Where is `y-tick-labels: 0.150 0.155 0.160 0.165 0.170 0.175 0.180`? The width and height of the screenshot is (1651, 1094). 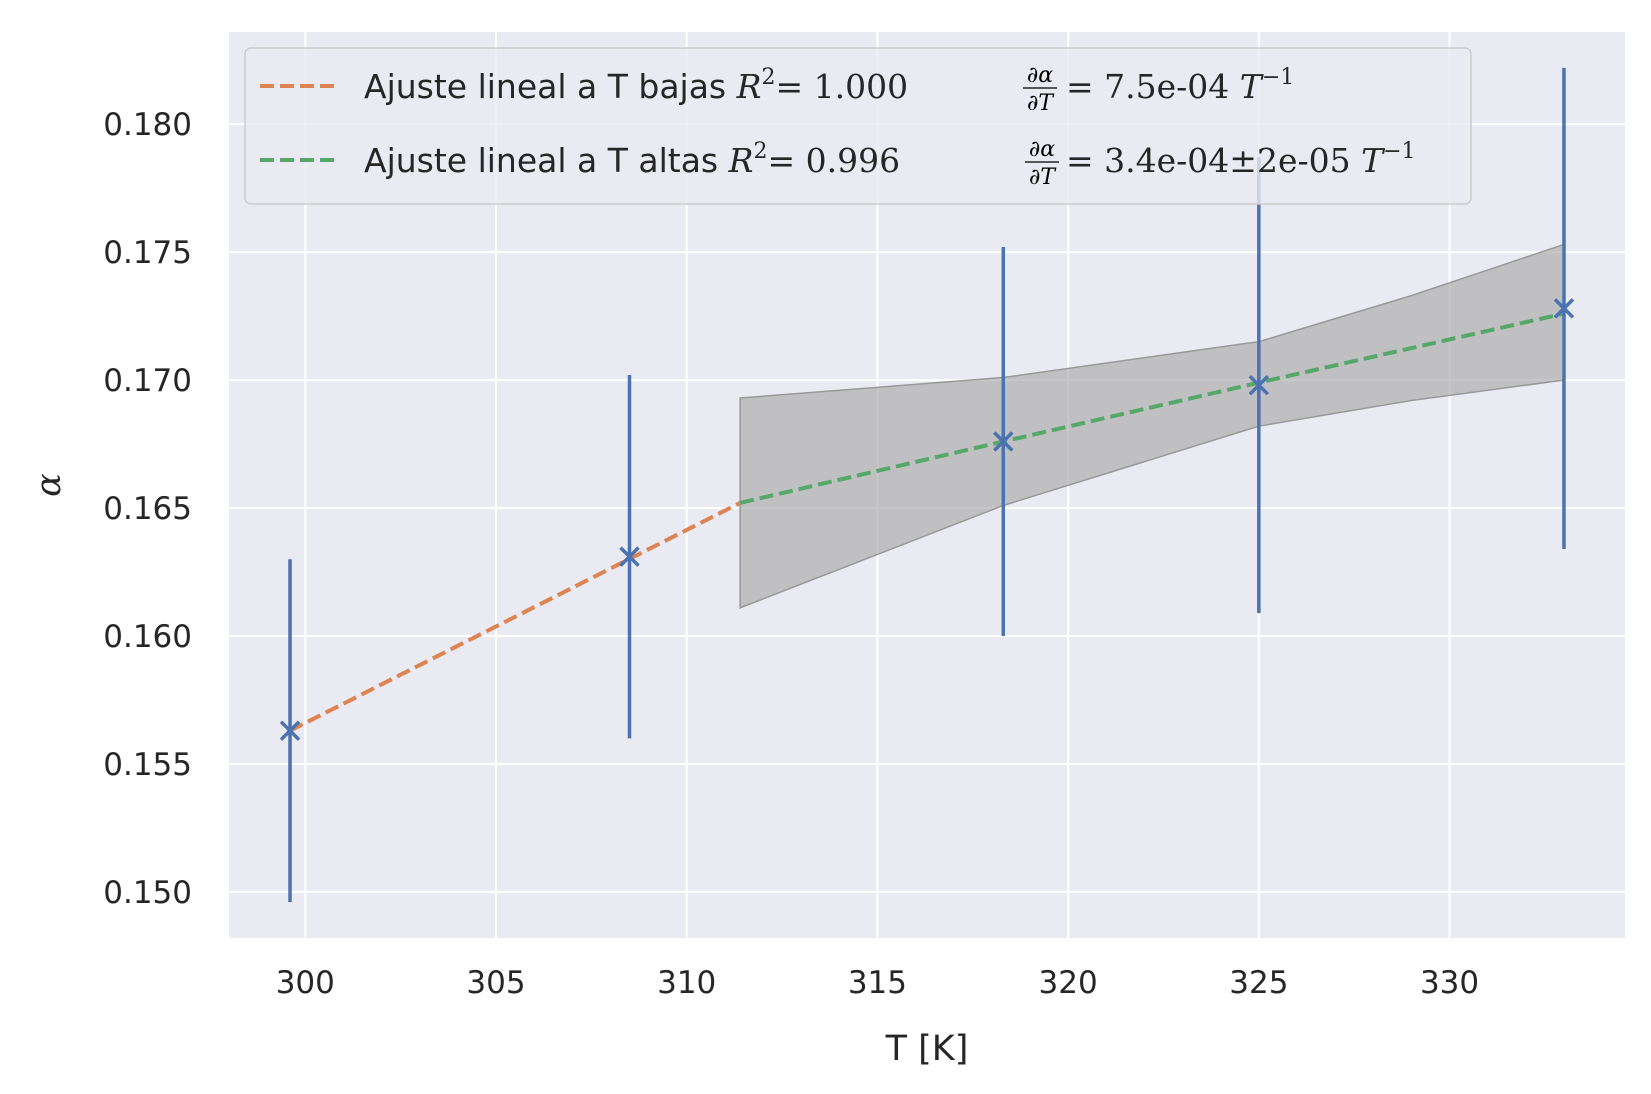
y-tick-labels: 0.150 0.155 0.160 0.165 0.170 0.175 0.180 is located at coordinates (147, 509).